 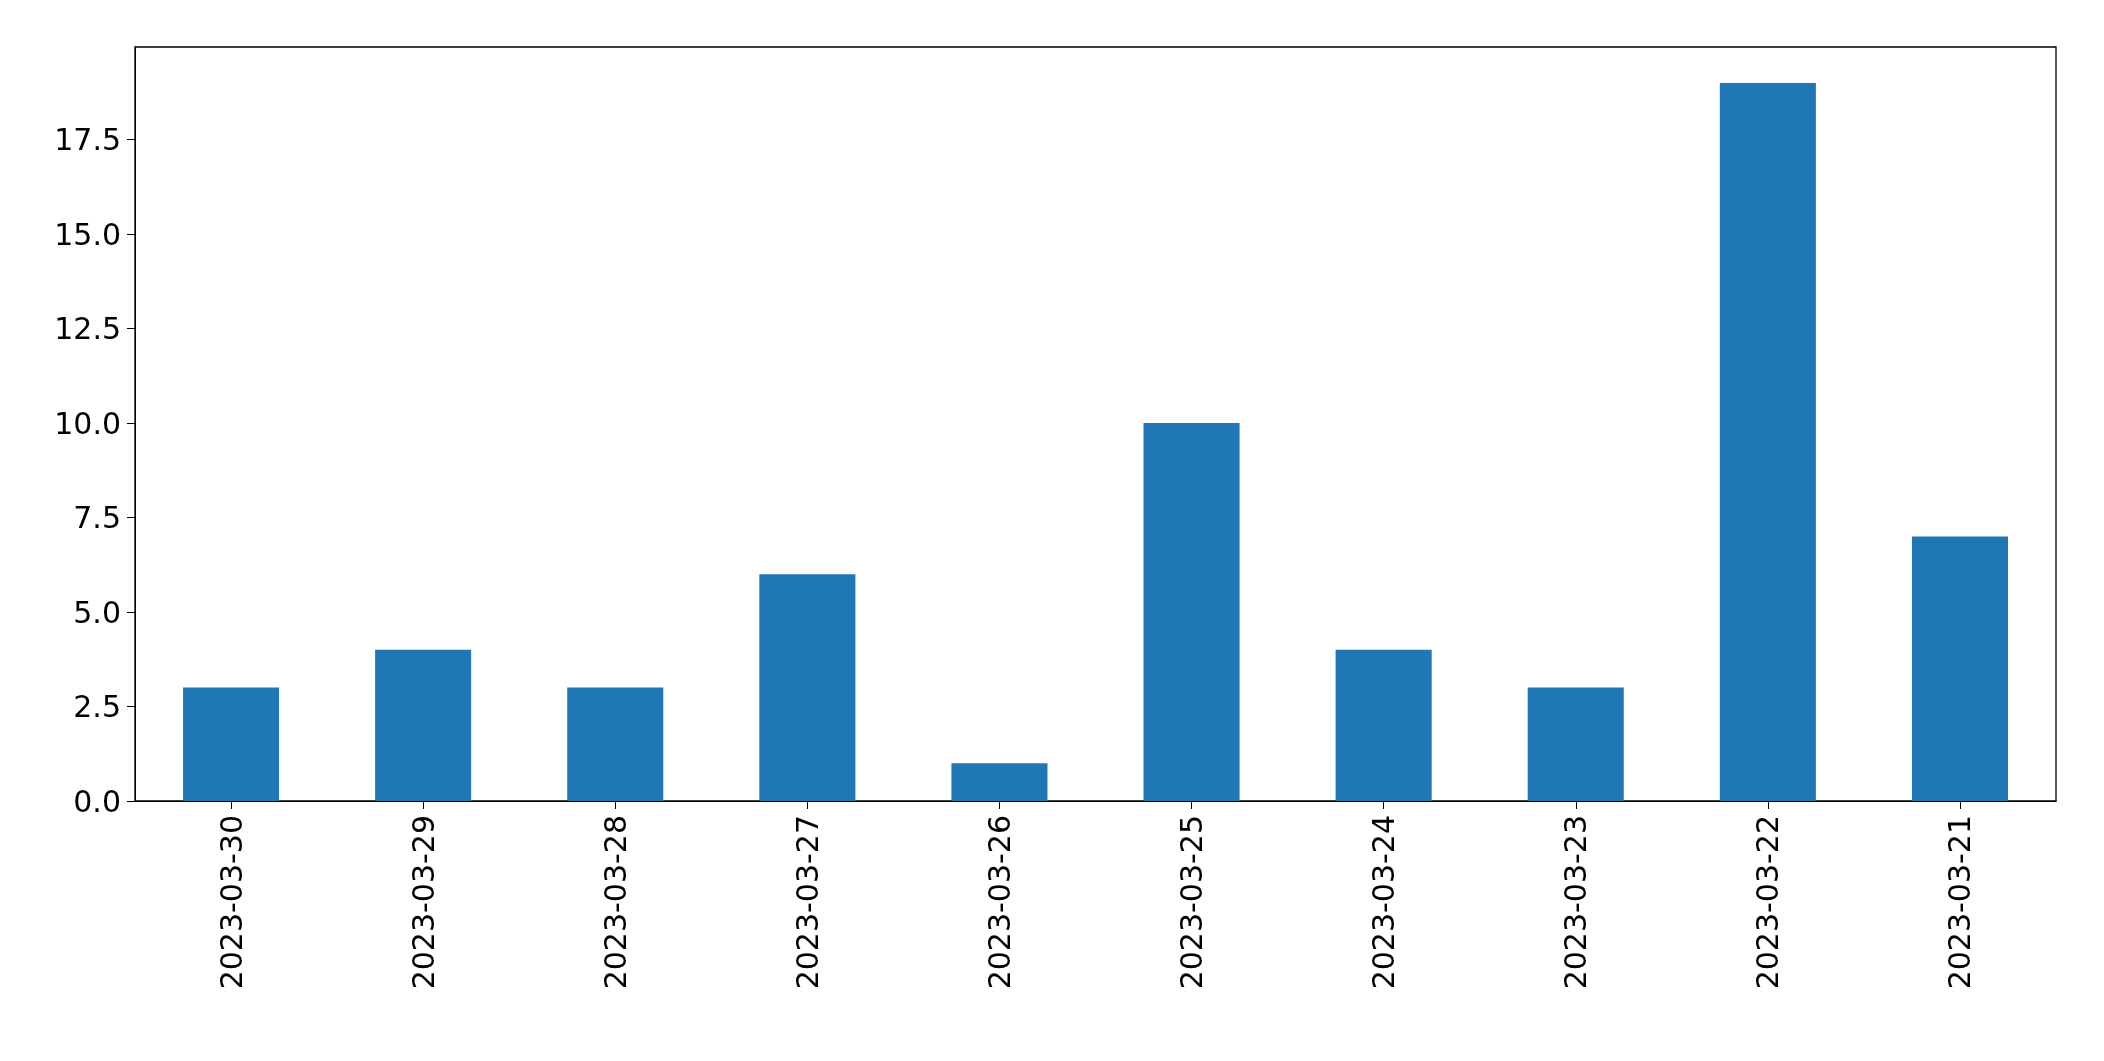 I want to click on y-tick-label: 15.0, so click(x=87, y=234).